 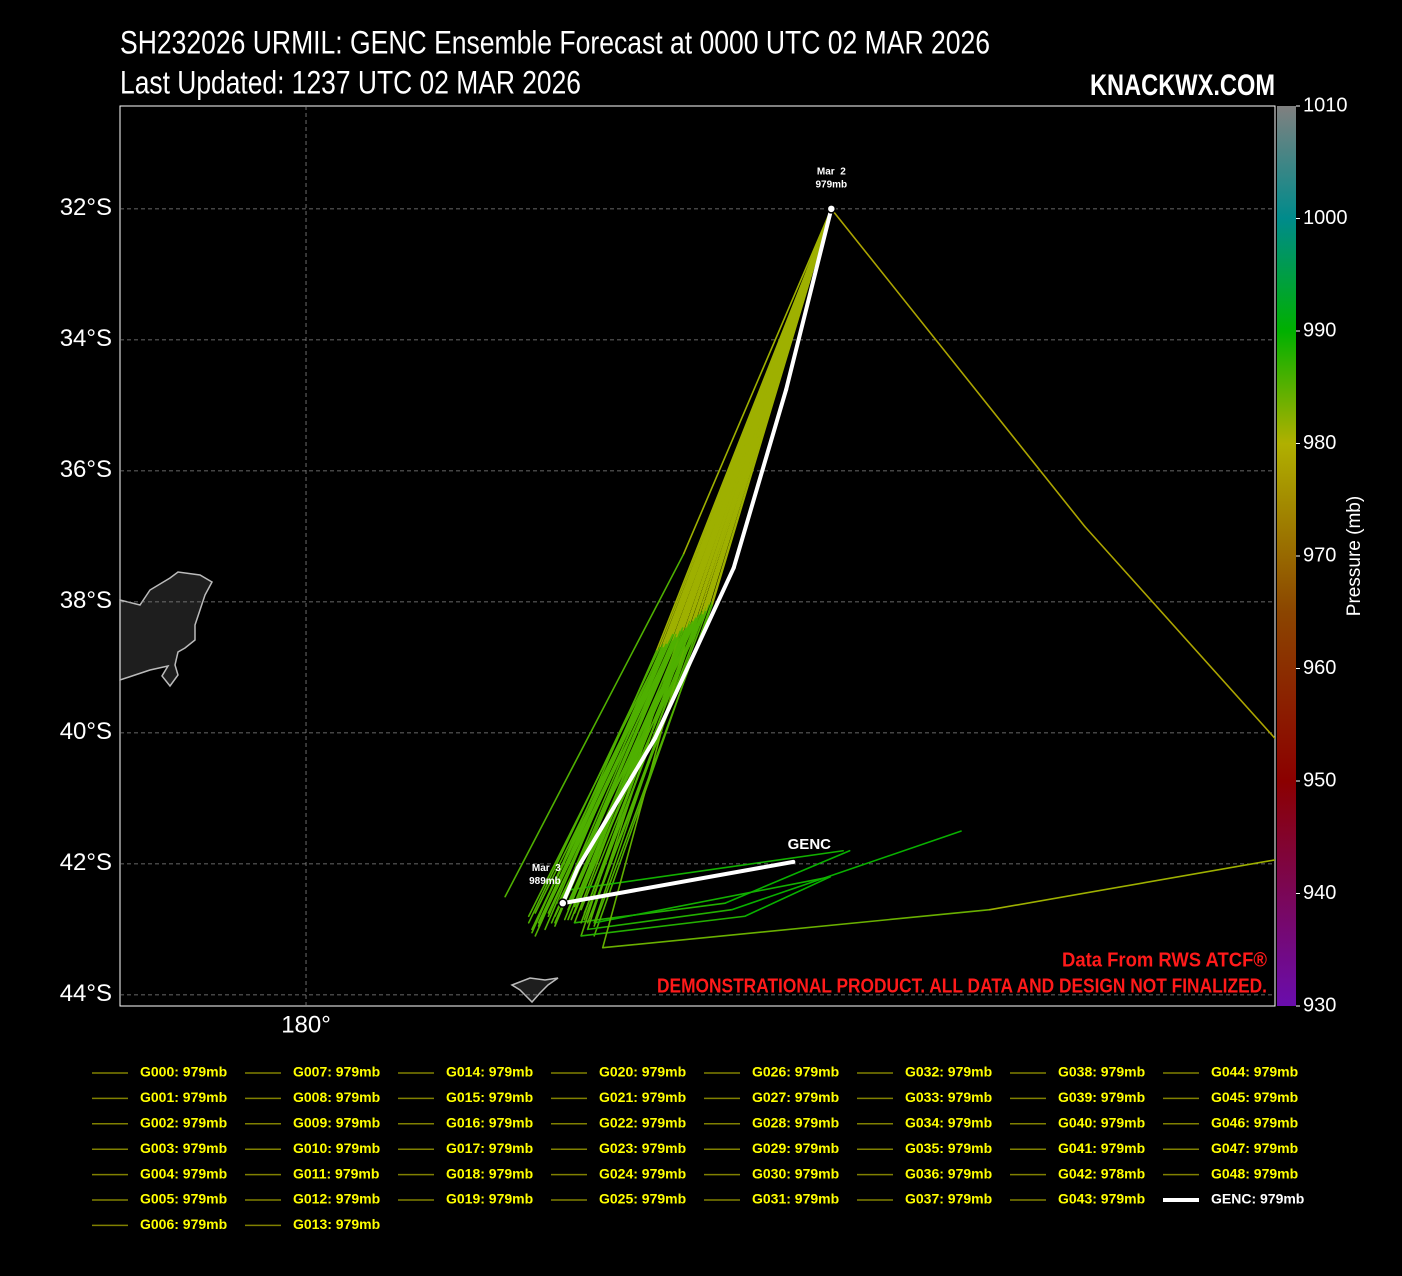 What do you see at coordinates (1164, 960) in the screenshot?
I see `note: Data From RWS ATCF®` at bounding box center [1164, 960].